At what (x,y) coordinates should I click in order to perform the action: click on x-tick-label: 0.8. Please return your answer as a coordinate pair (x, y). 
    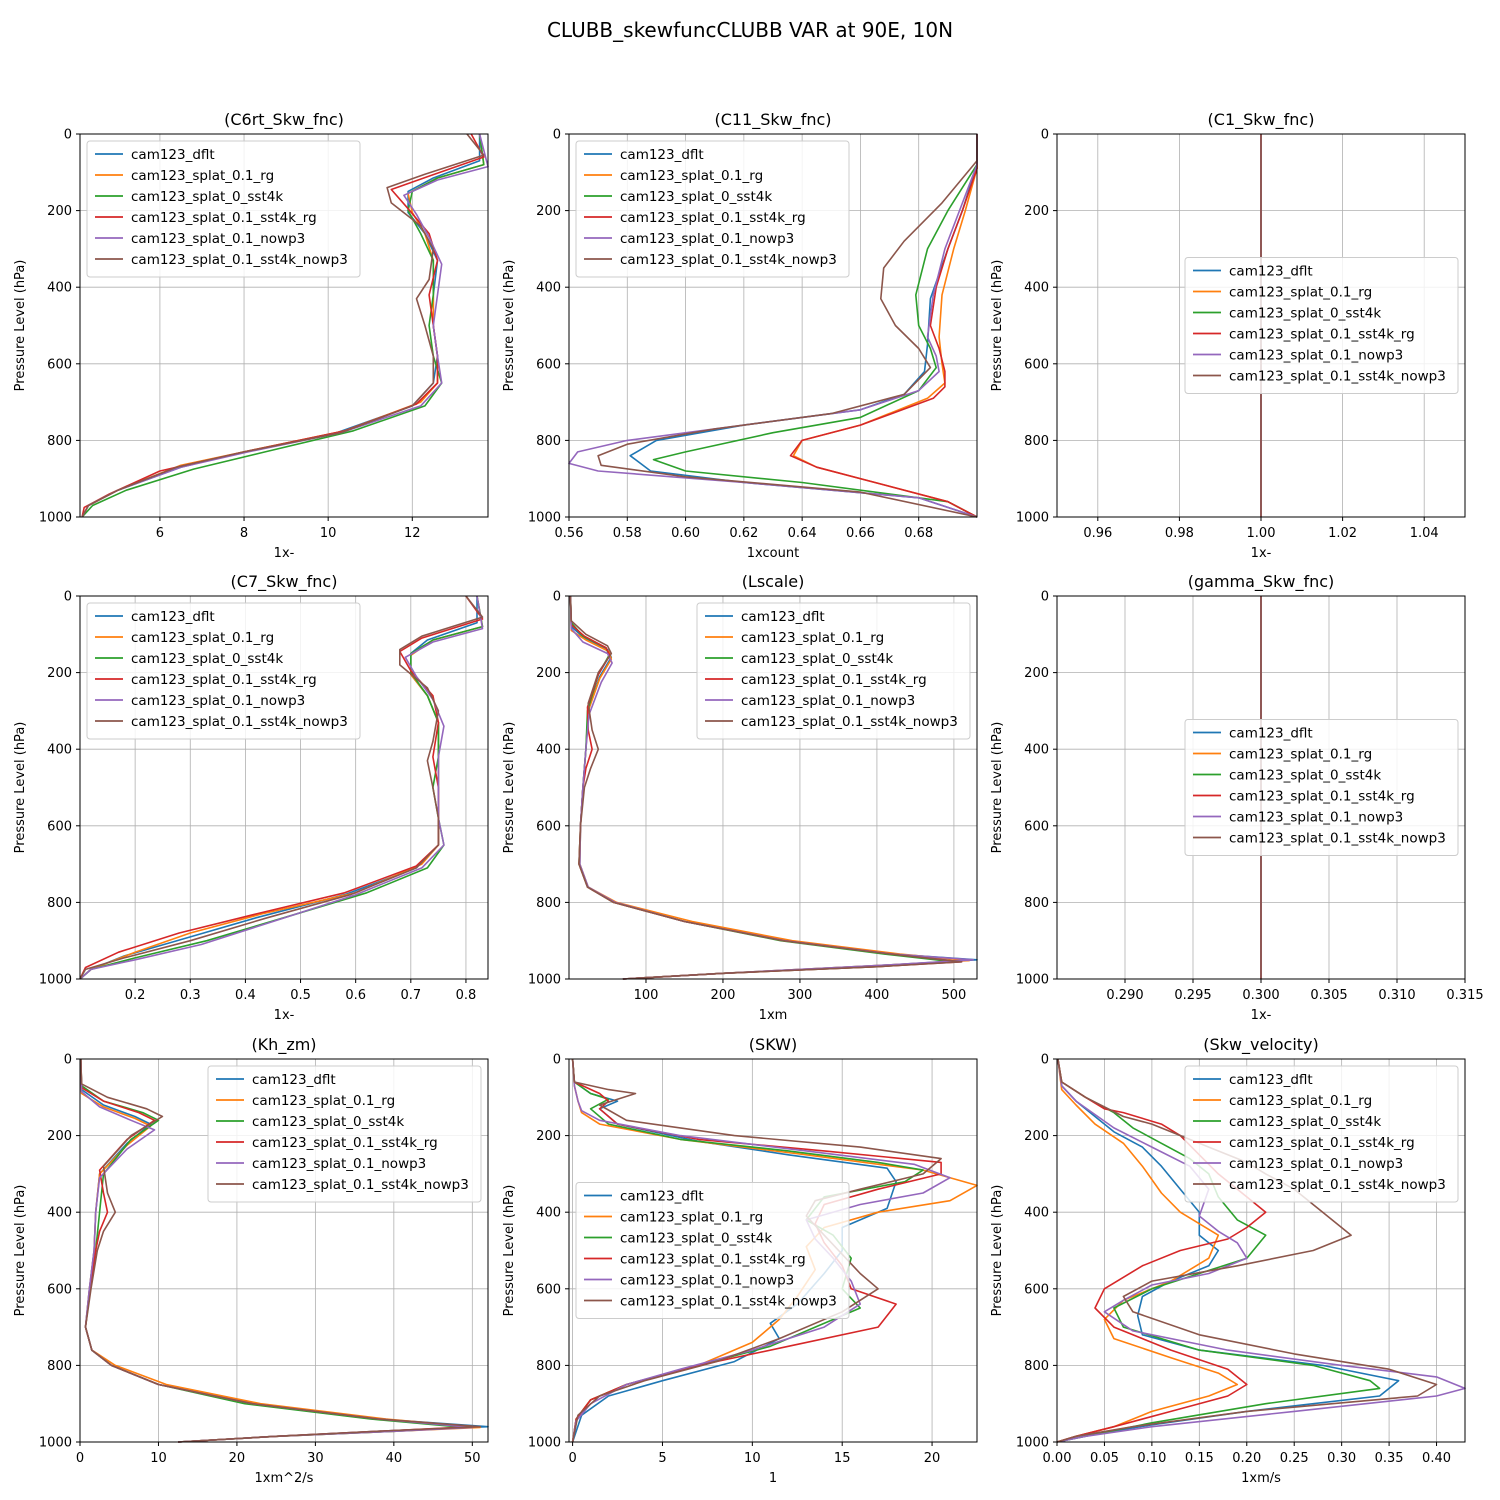
    Looking at the image, I should click on (466, 995).